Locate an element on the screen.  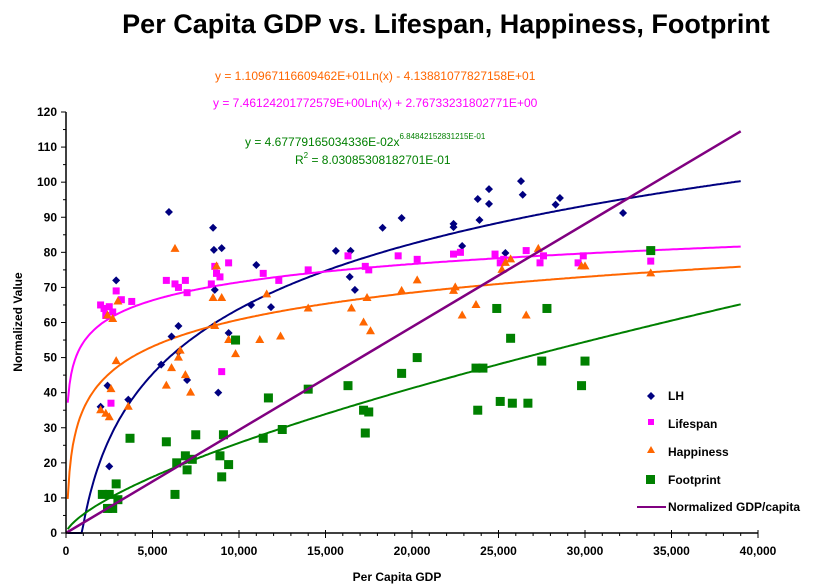
x-tick-label: 25,000 is located at coordinates (498, 551).